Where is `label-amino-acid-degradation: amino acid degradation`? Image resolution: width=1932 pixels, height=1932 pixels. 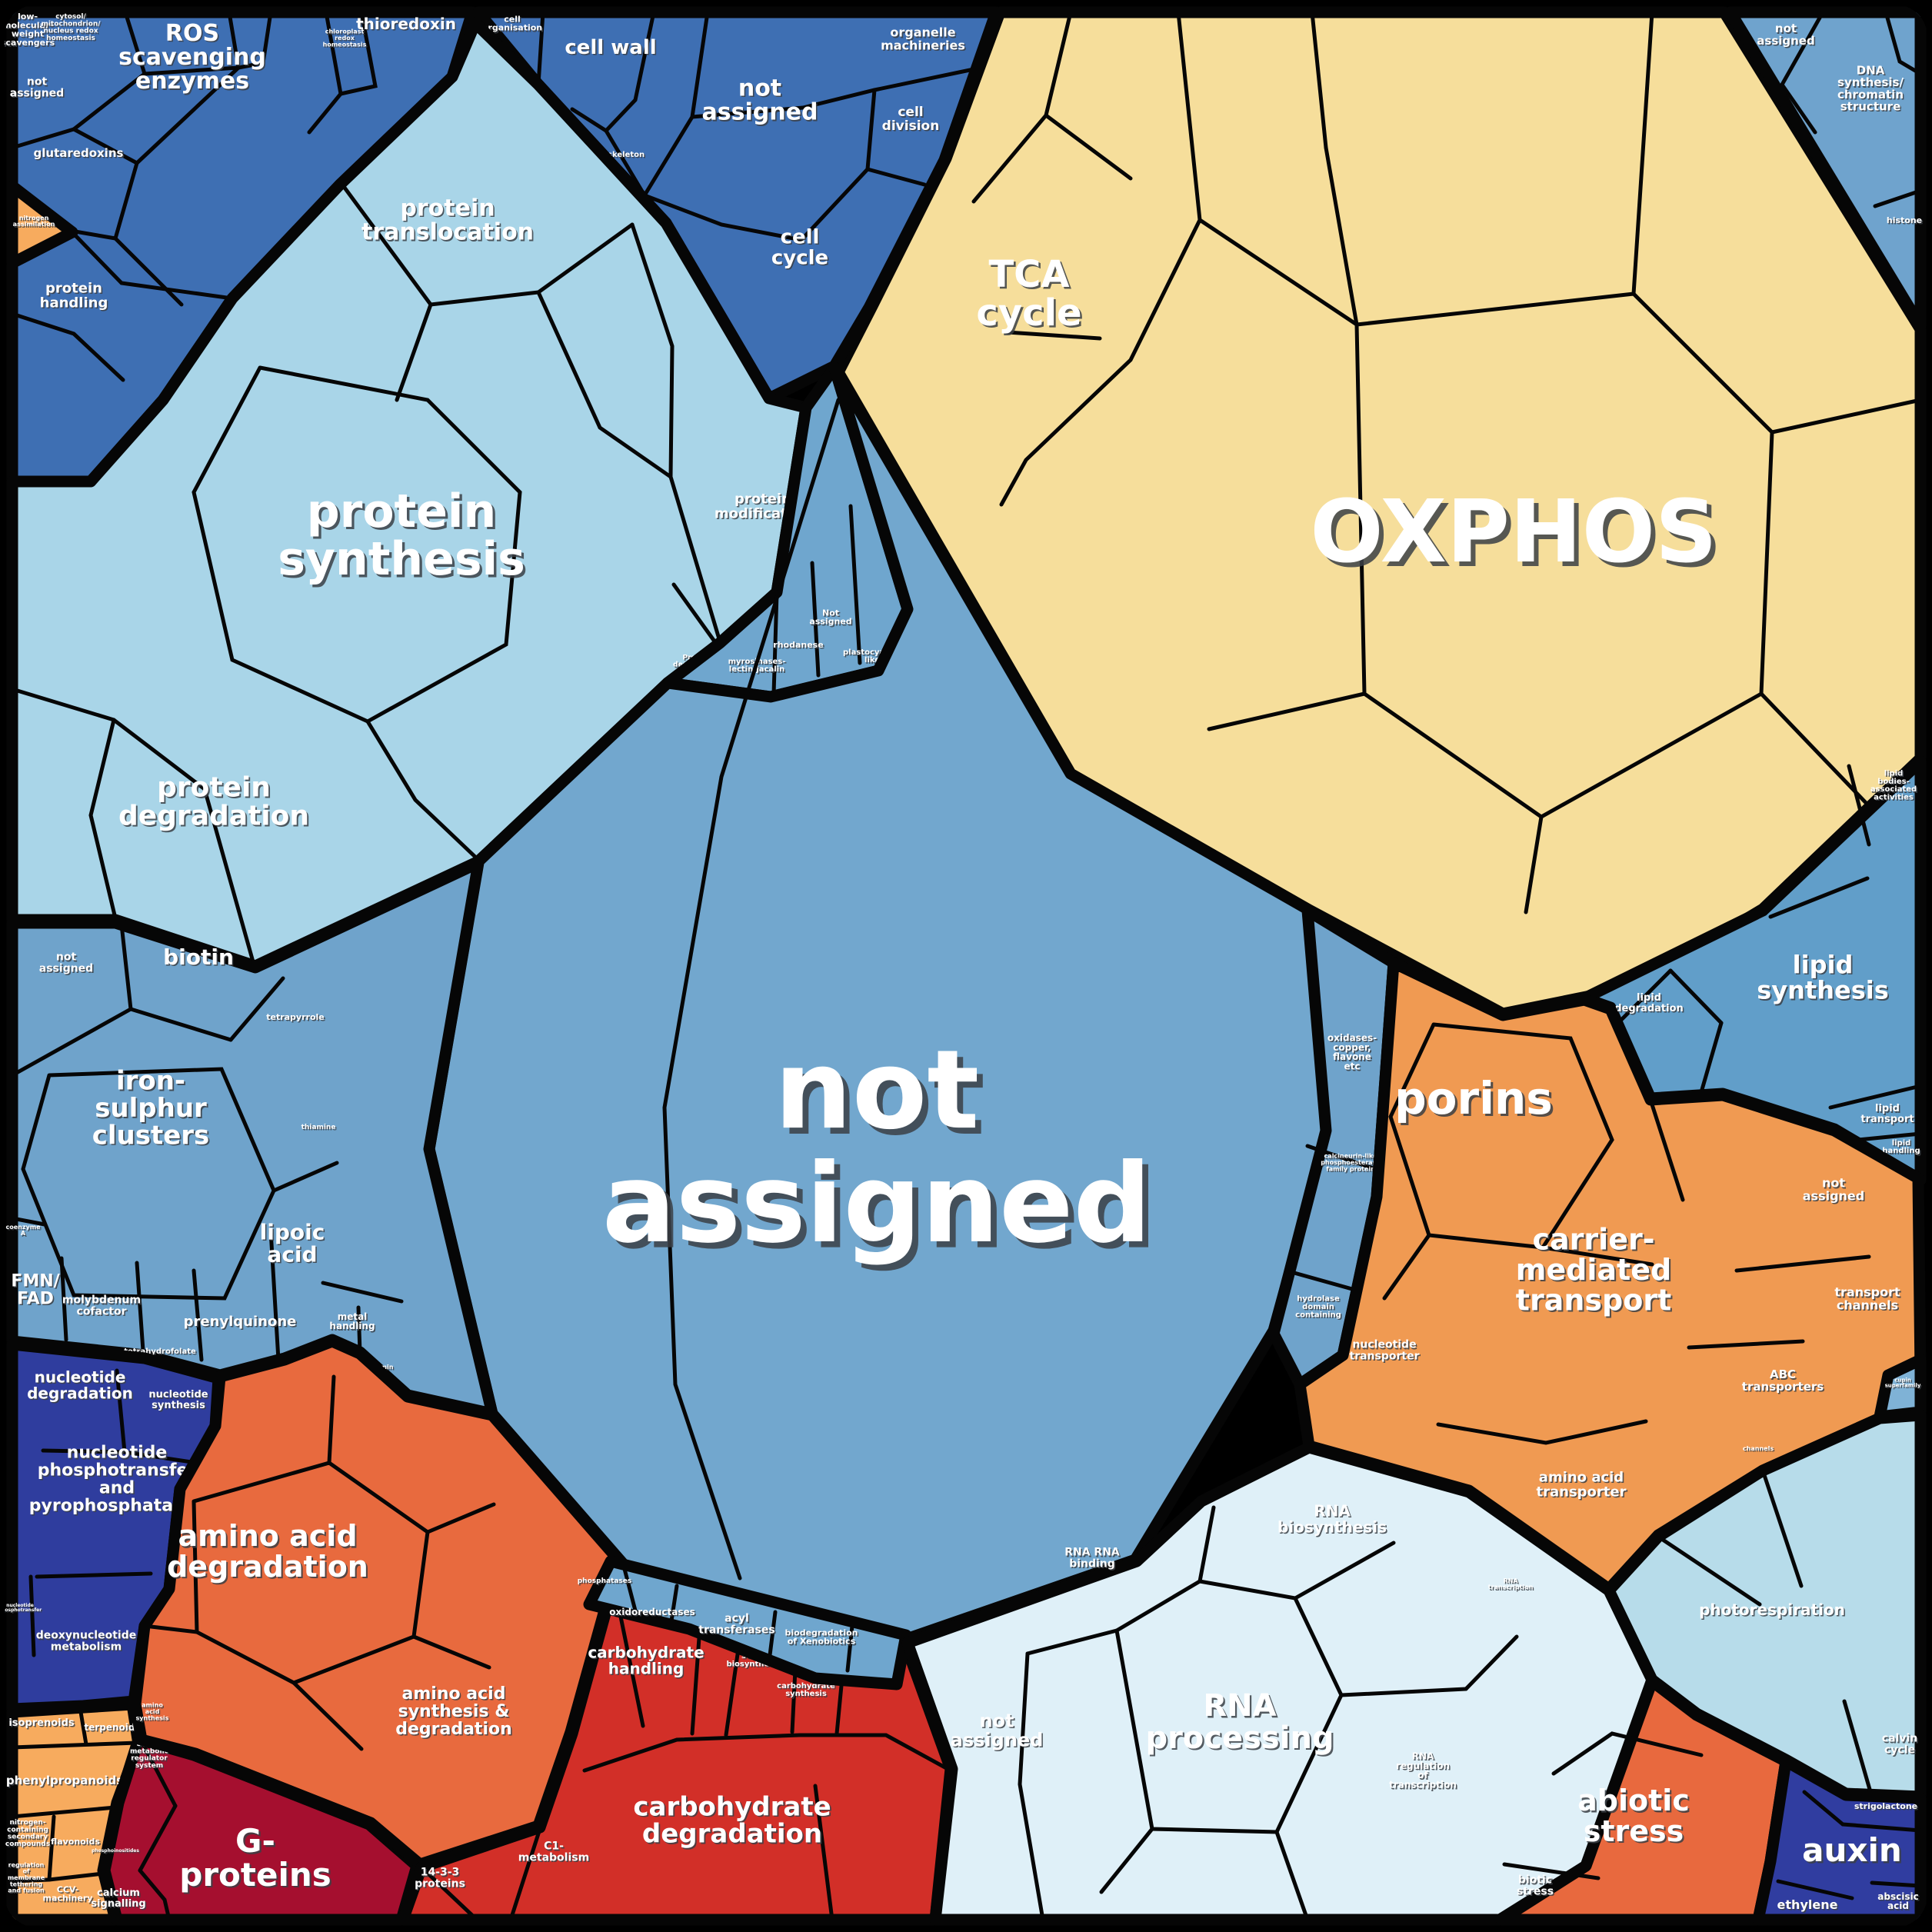 label-amino-acid-degradation: amino acid degradation is located at coordinates (267, 1551).